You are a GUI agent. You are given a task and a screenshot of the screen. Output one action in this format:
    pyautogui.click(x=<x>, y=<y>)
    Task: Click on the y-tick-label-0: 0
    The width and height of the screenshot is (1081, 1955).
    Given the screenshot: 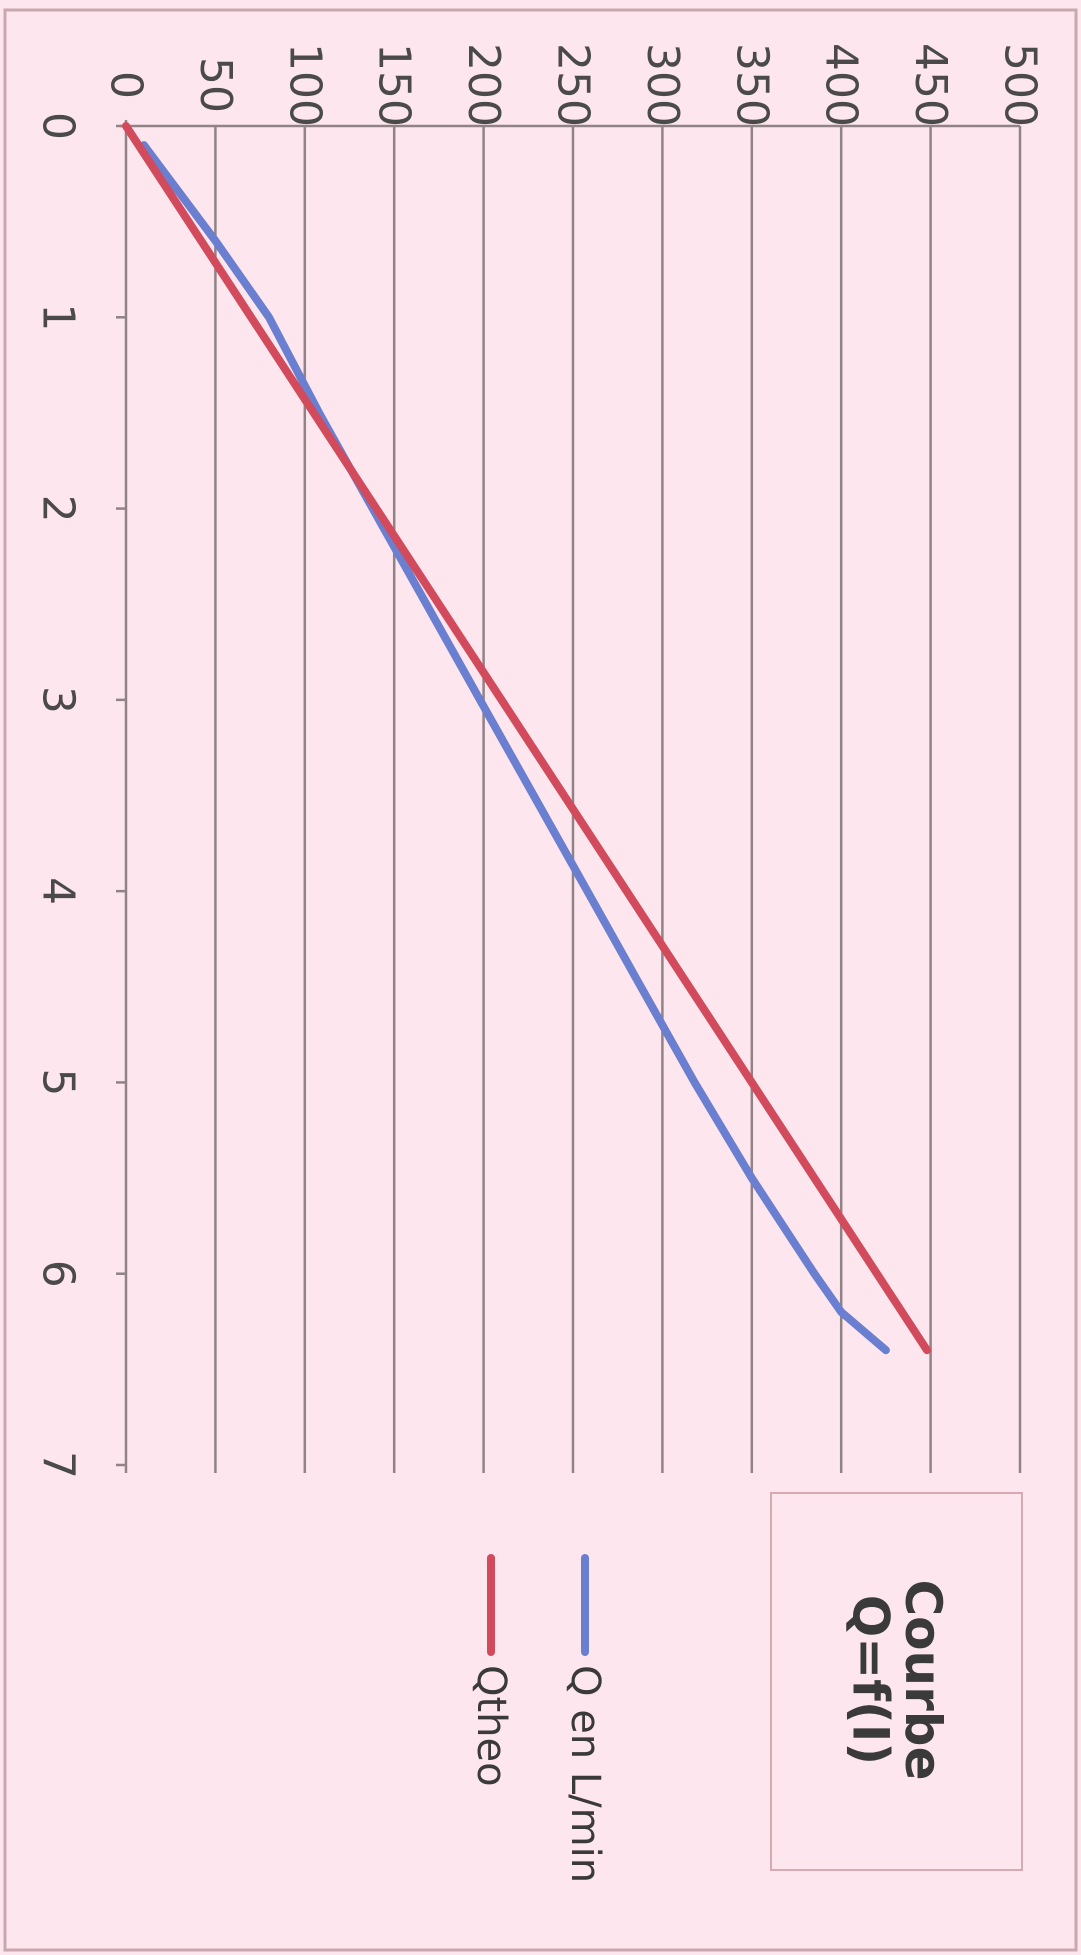 What is the action you would take?
    pyautogui.click(x=126, y=85)
    